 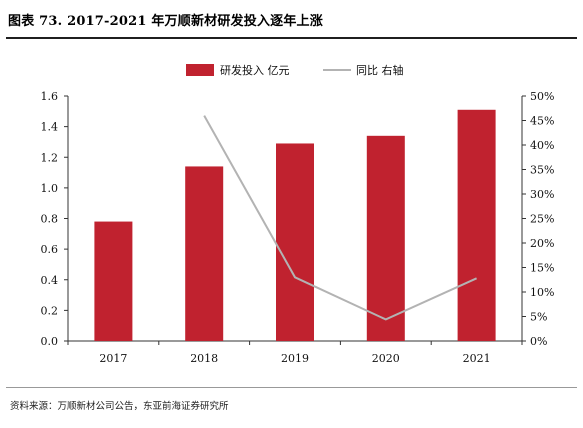 What do you see at coordinates (295, 358) in the screenshot?
I see `x-tick-label: 2019` at bounding box center [295, 358].